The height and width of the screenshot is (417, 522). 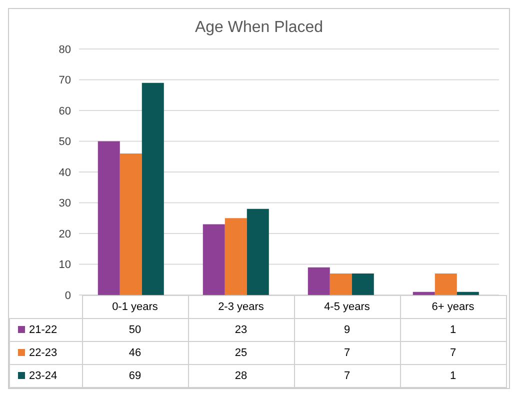 What do you see at coordinates (67, 296) in the screenshot?
I see `y-tick-label: 0` at bounding box center [67, 296].